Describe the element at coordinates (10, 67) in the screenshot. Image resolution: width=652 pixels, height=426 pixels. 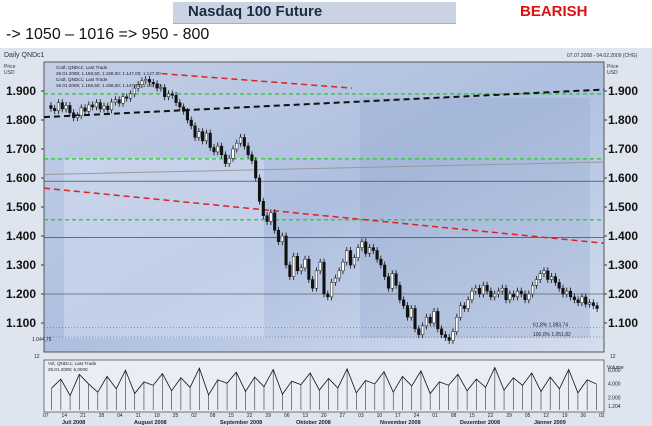
I see `price-unit-left: Price` at that location.